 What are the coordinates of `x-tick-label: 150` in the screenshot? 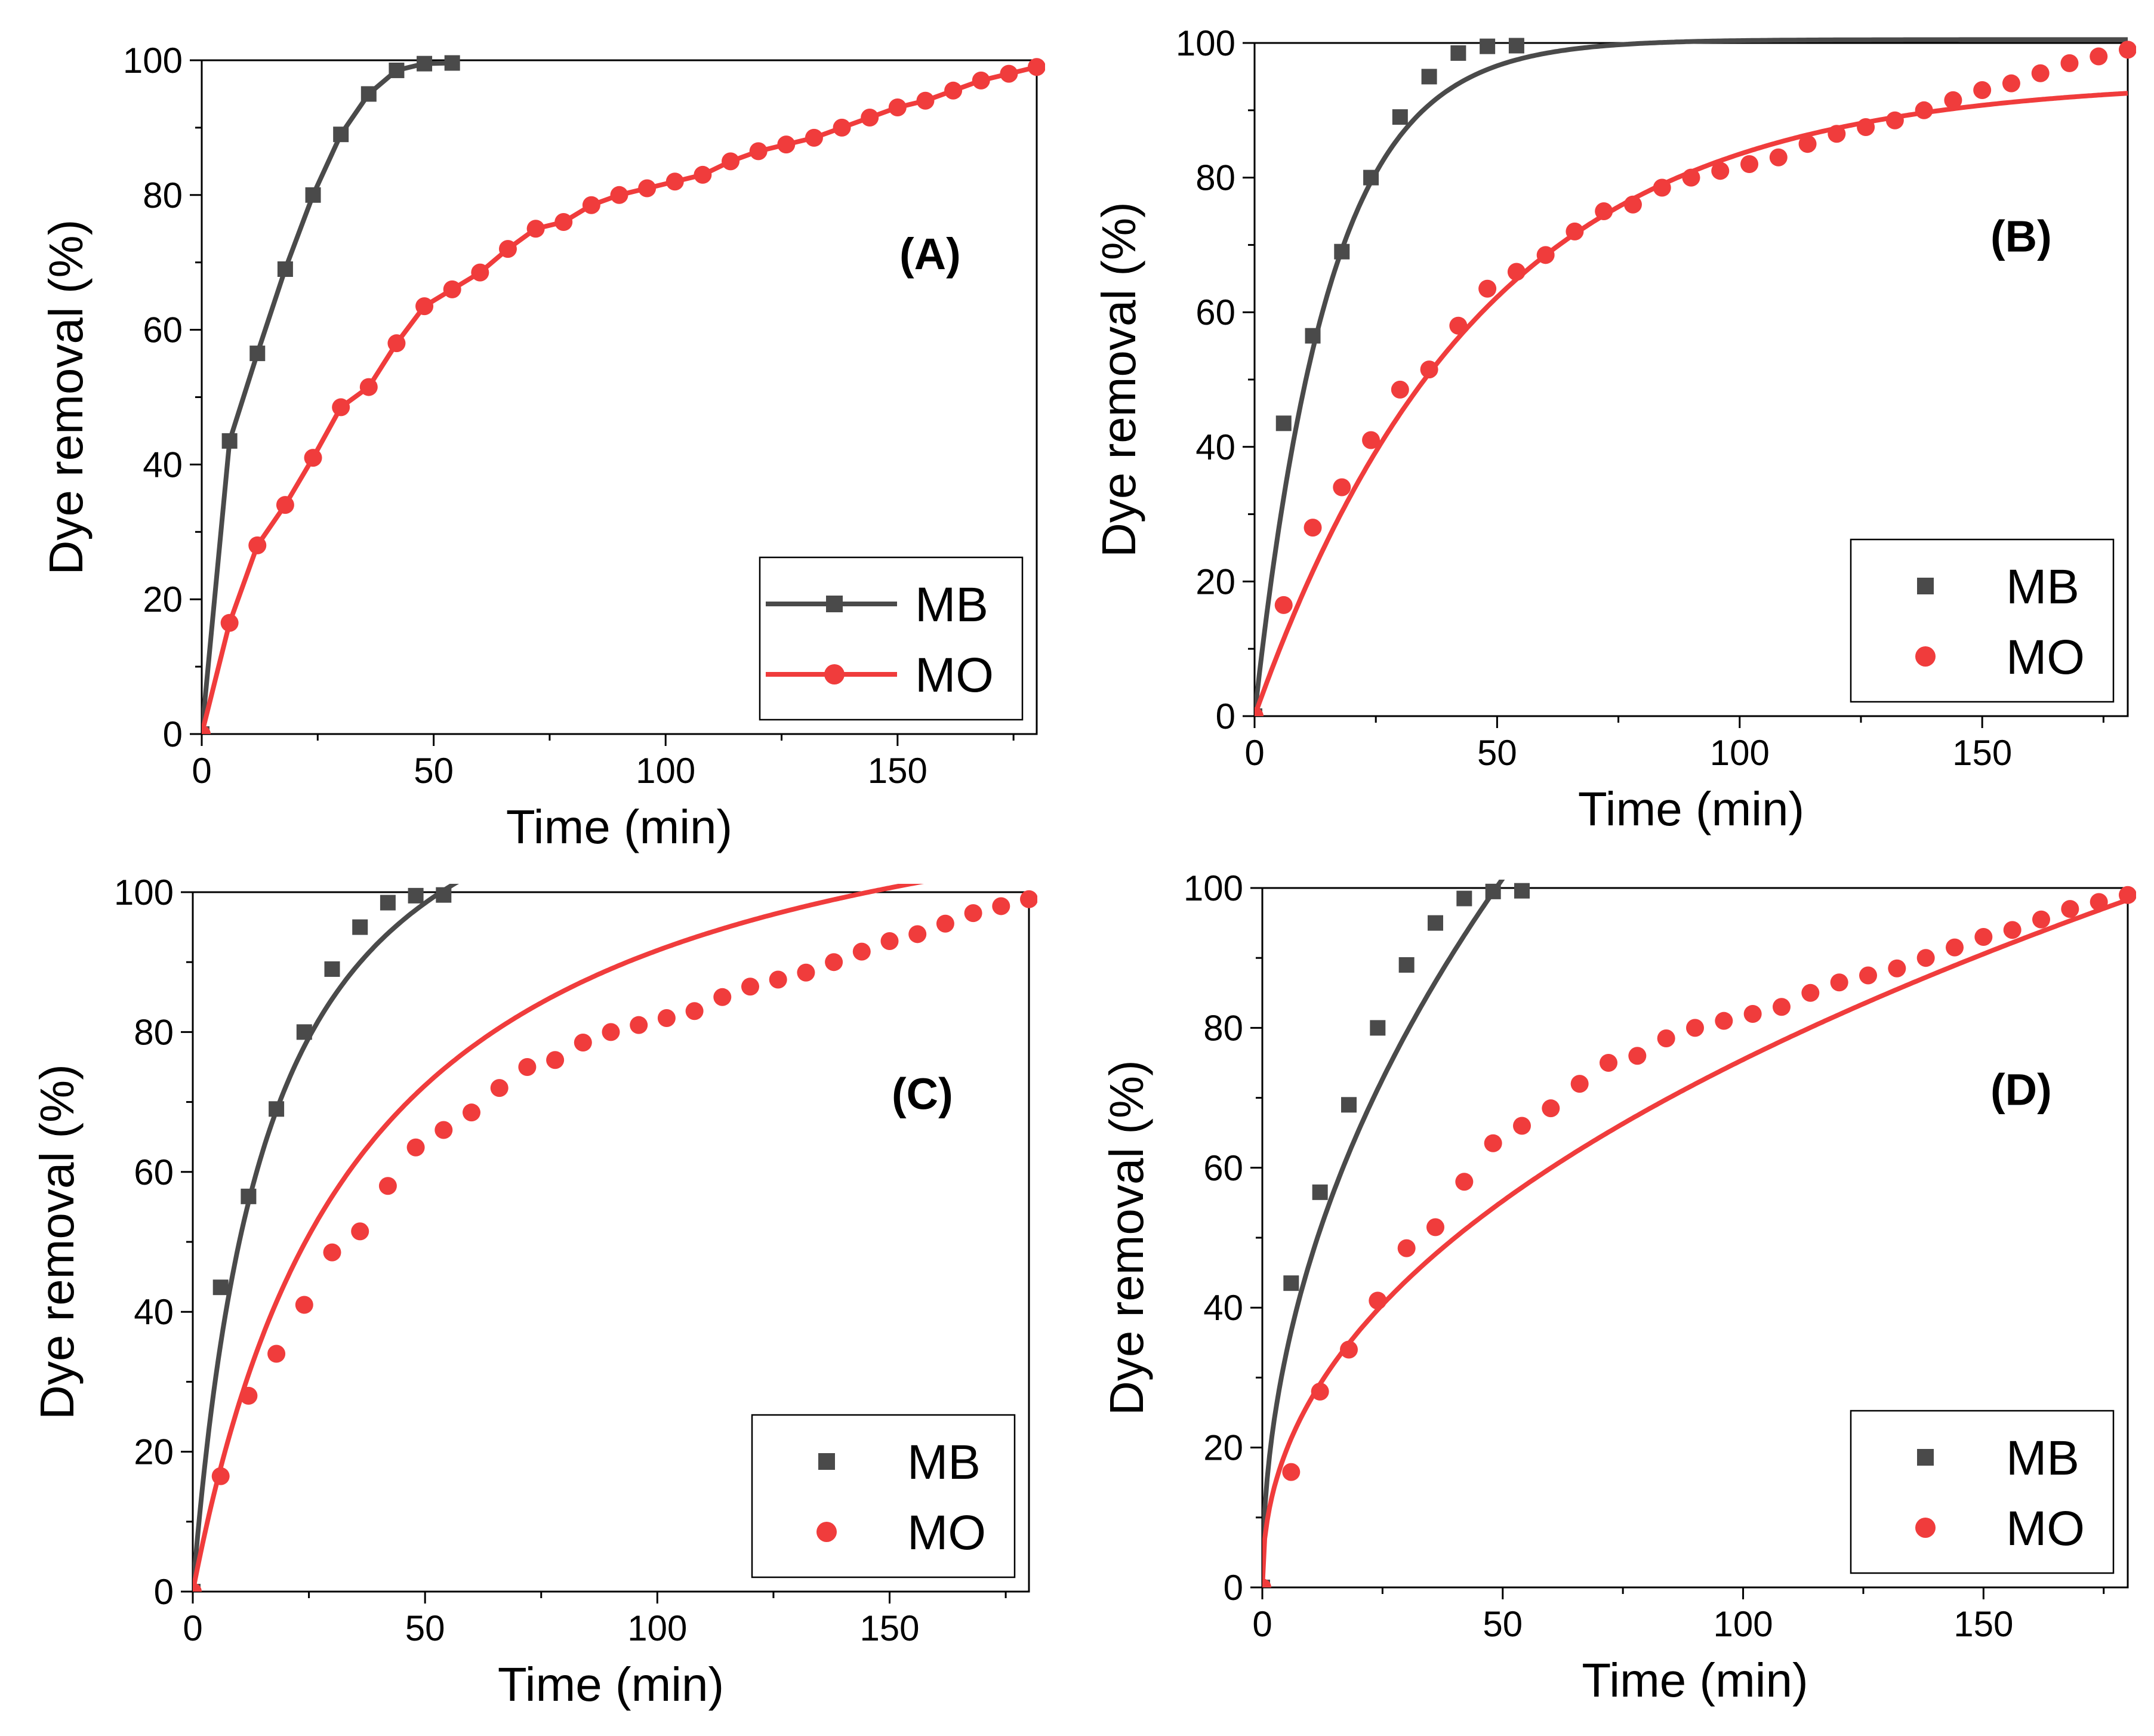 It's located at (1982, 753).